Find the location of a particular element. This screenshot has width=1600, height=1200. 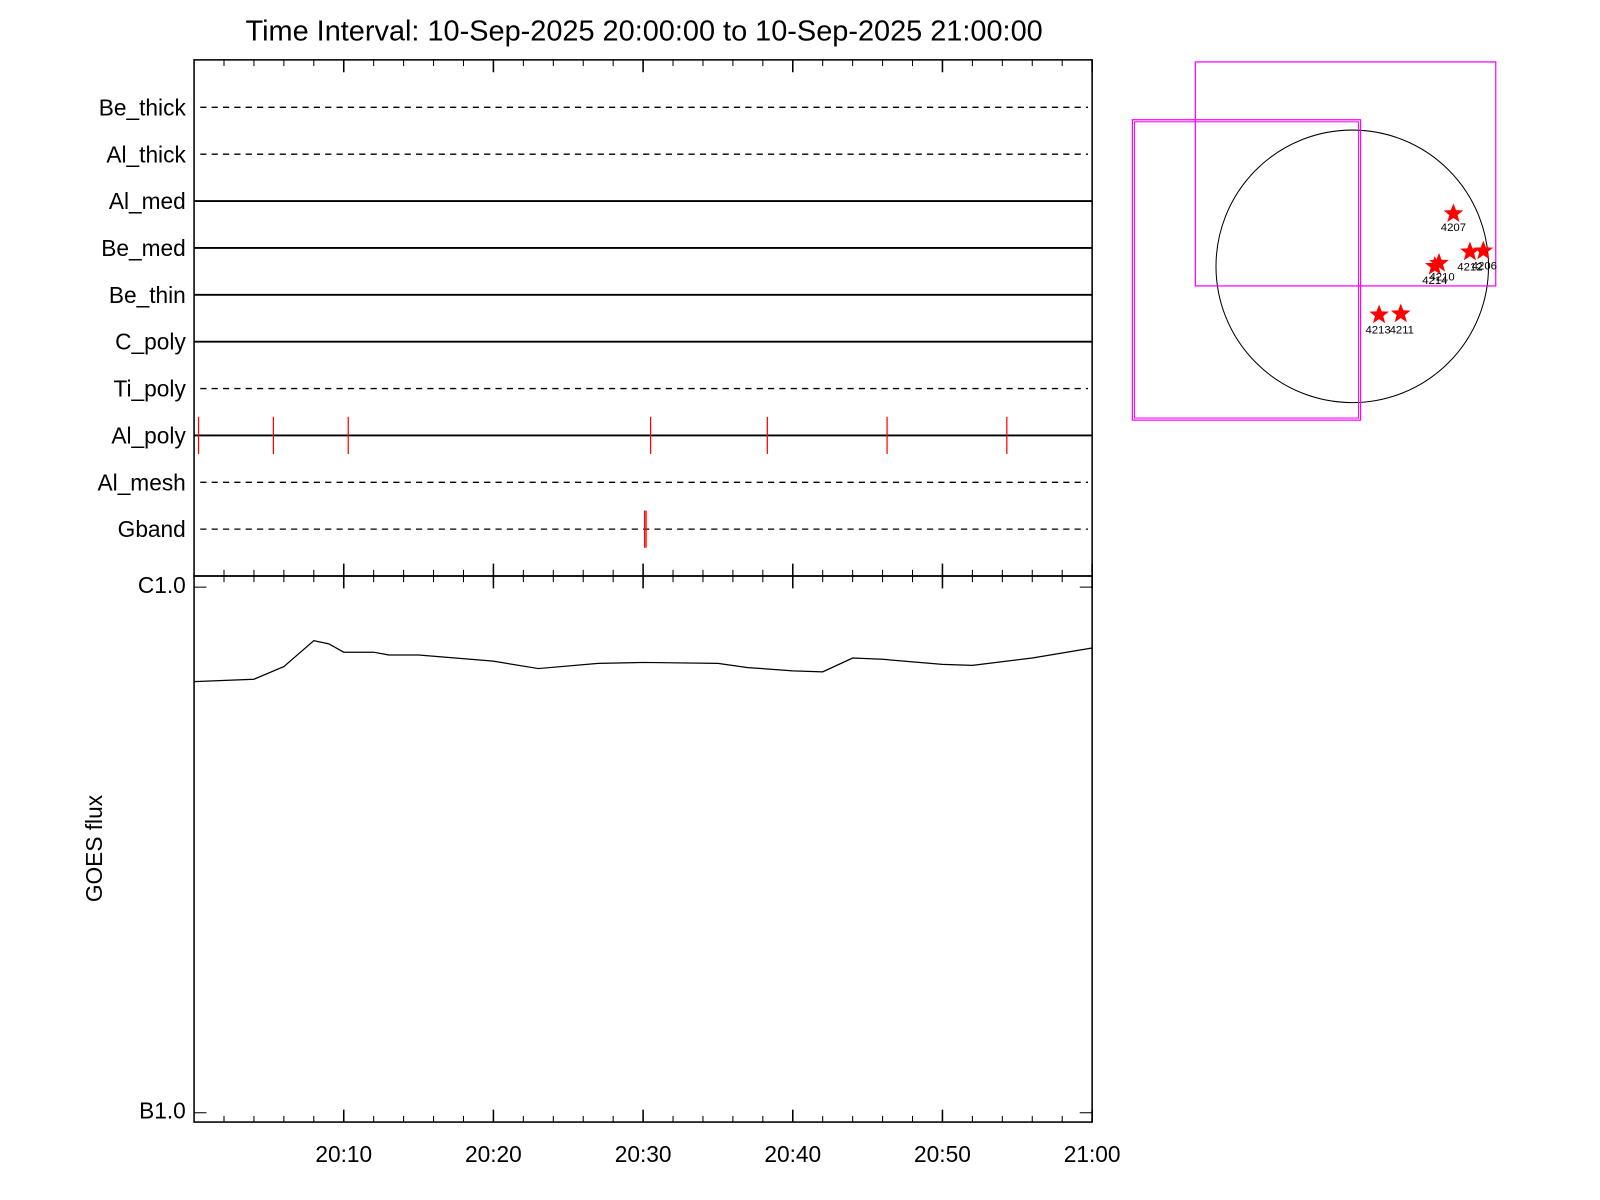

solar-disk is located at coordinates (1352, 266).